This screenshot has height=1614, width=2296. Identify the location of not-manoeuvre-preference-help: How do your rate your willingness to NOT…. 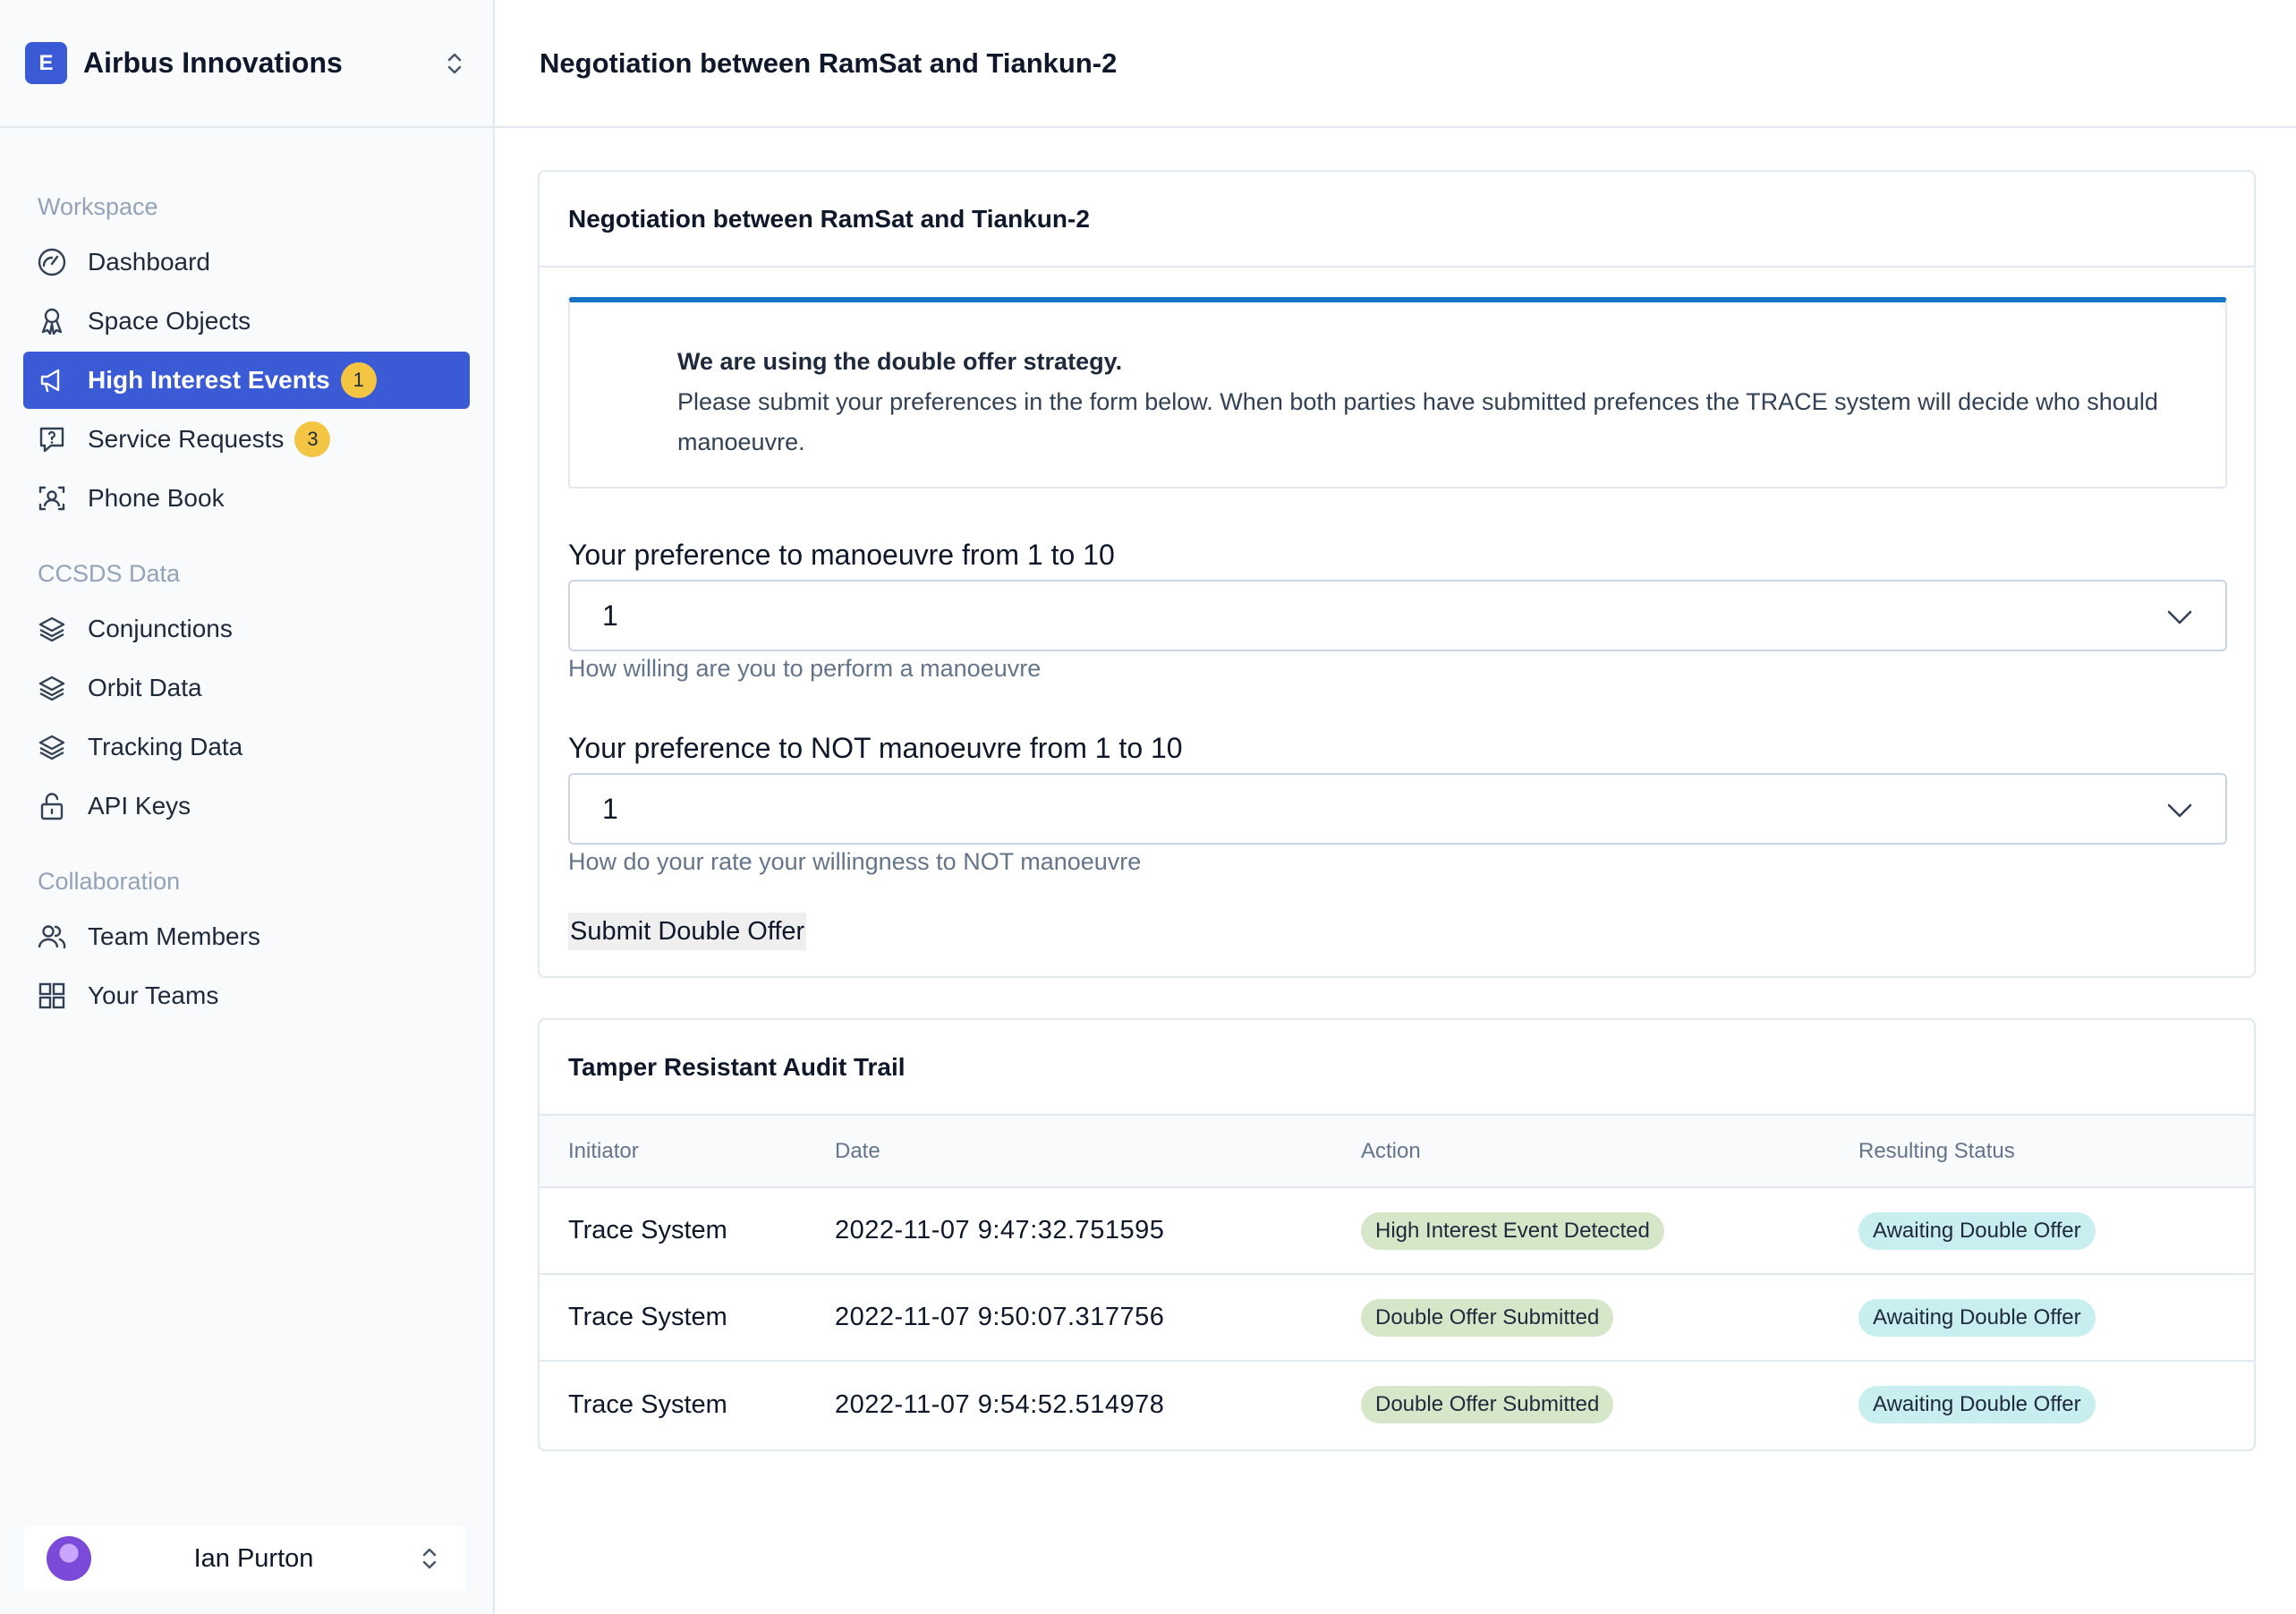
(855, 861).